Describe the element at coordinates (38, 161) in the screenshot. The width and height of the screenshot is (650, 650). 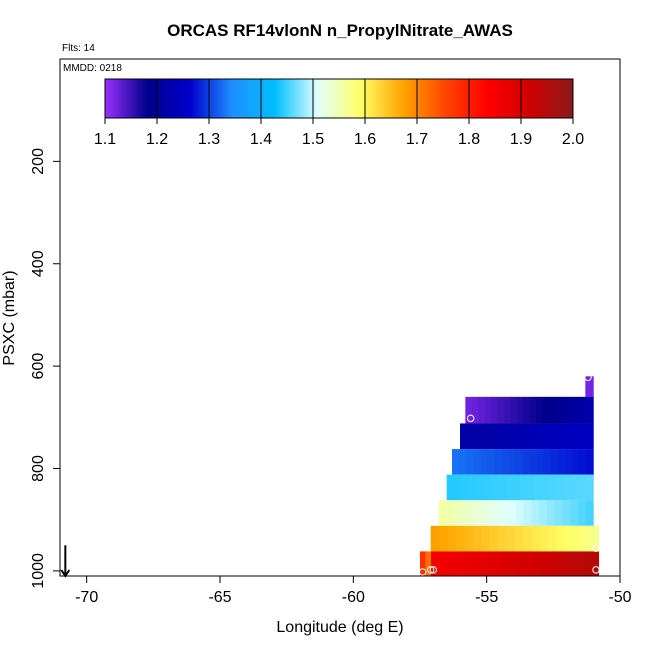
I see `y-tick-label: 200` at that location.